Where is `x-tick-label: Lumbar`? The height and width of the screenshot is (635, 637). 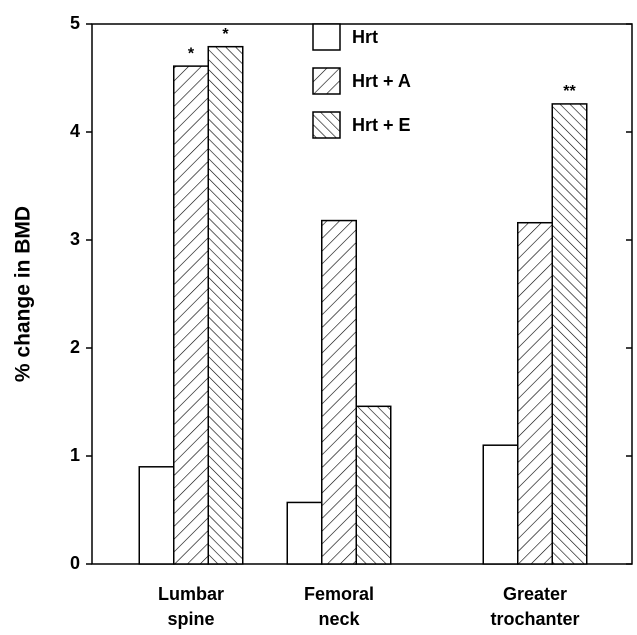 x-tick-label: Lumbar is located at coordinates (191, 594).